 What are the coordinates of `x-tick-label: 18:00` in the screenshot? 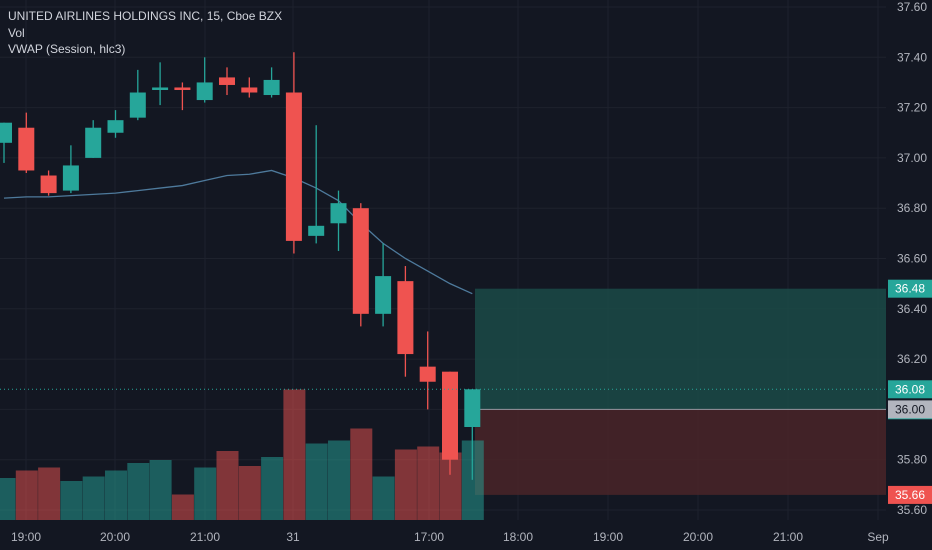 It's located at (518, 537).